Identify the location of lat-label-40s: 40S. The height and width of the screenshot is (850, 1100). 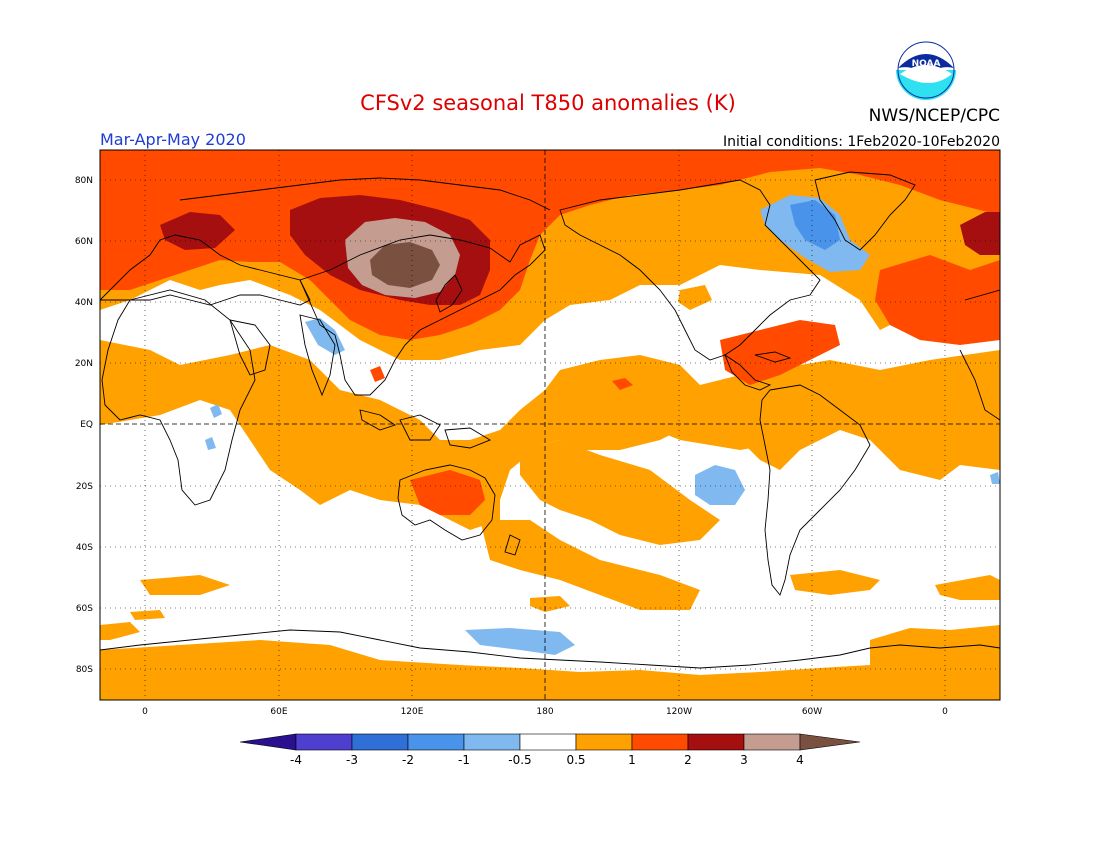
(84, 548).